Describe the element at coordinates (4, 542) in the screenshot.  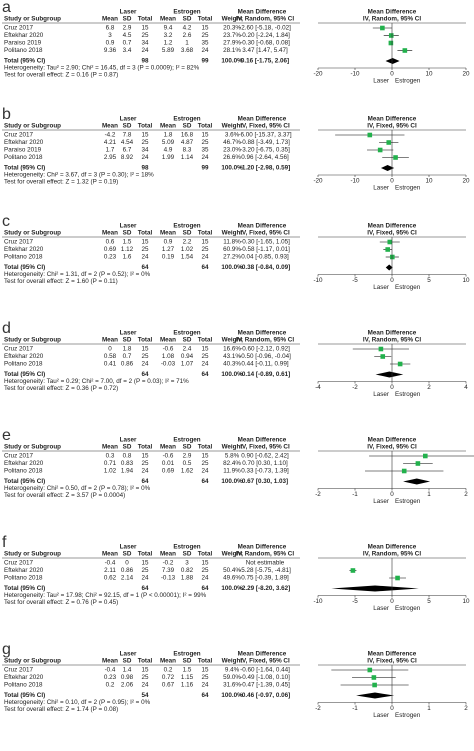
I see `panel-label: f` at that location.